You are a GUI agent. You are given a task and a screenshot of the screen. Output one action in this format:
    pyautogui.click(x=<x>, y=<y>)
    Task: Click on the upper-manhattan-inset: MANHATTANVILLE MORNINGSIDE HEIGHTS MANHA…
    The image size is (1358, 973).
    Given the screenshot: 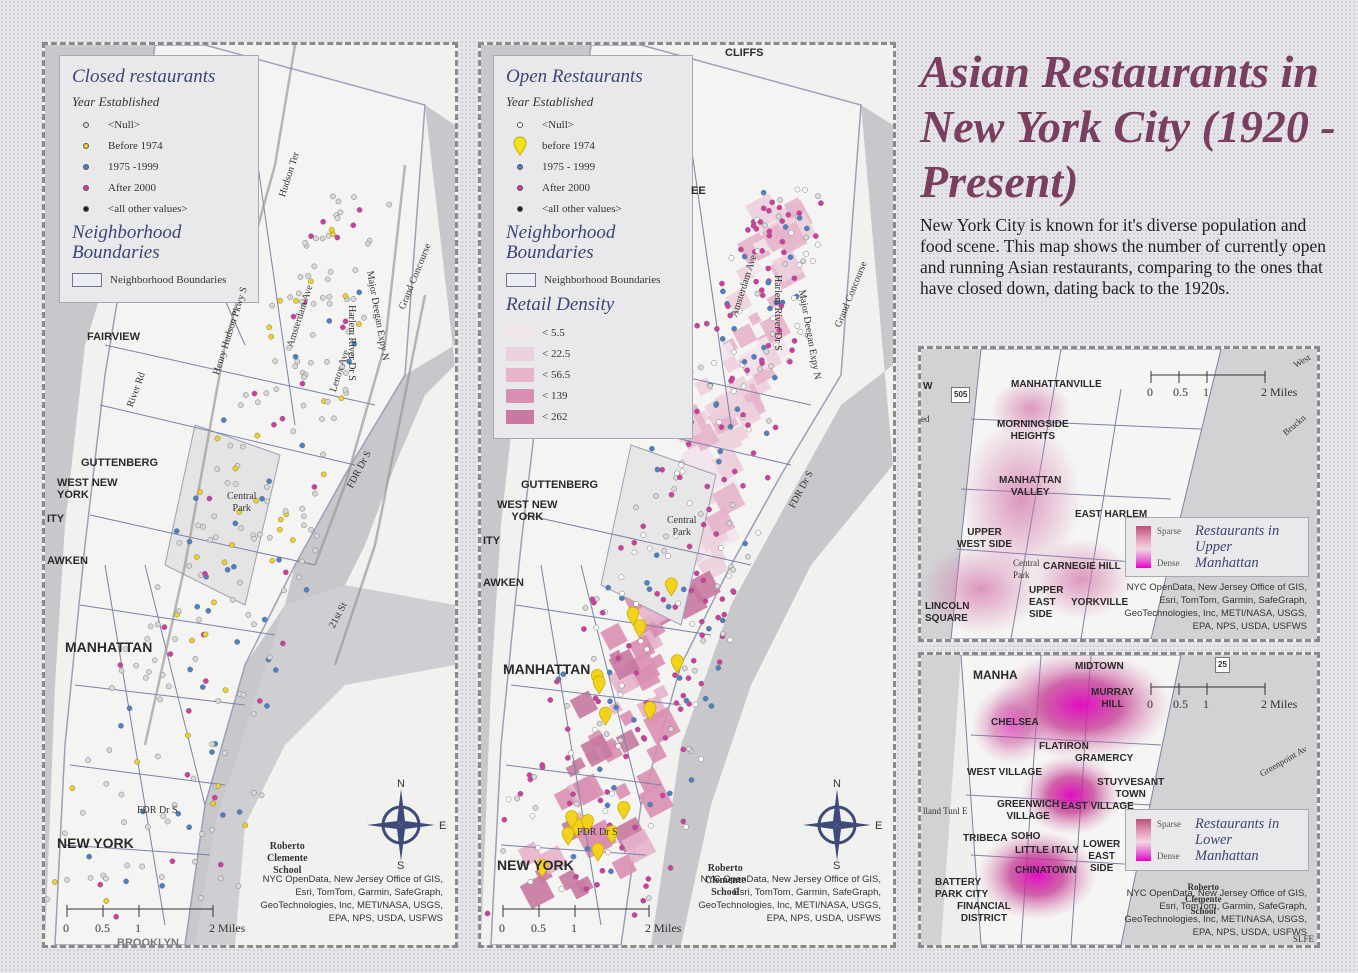 What is the action you would take?
    pyautogui.click(x=1119, y=494)
    